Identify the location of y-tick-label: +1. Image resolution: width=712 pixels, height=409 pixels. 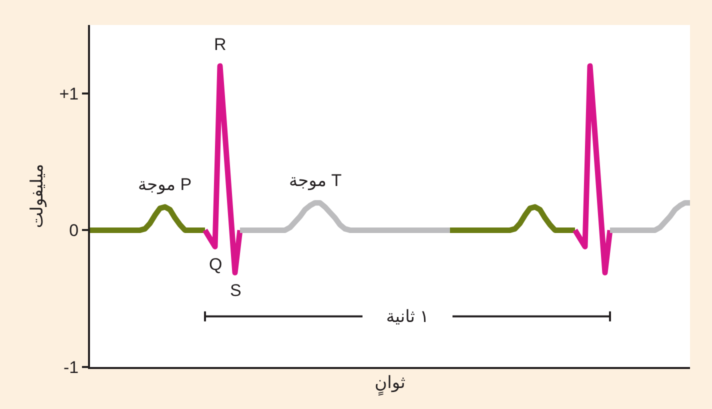
(69, 94).